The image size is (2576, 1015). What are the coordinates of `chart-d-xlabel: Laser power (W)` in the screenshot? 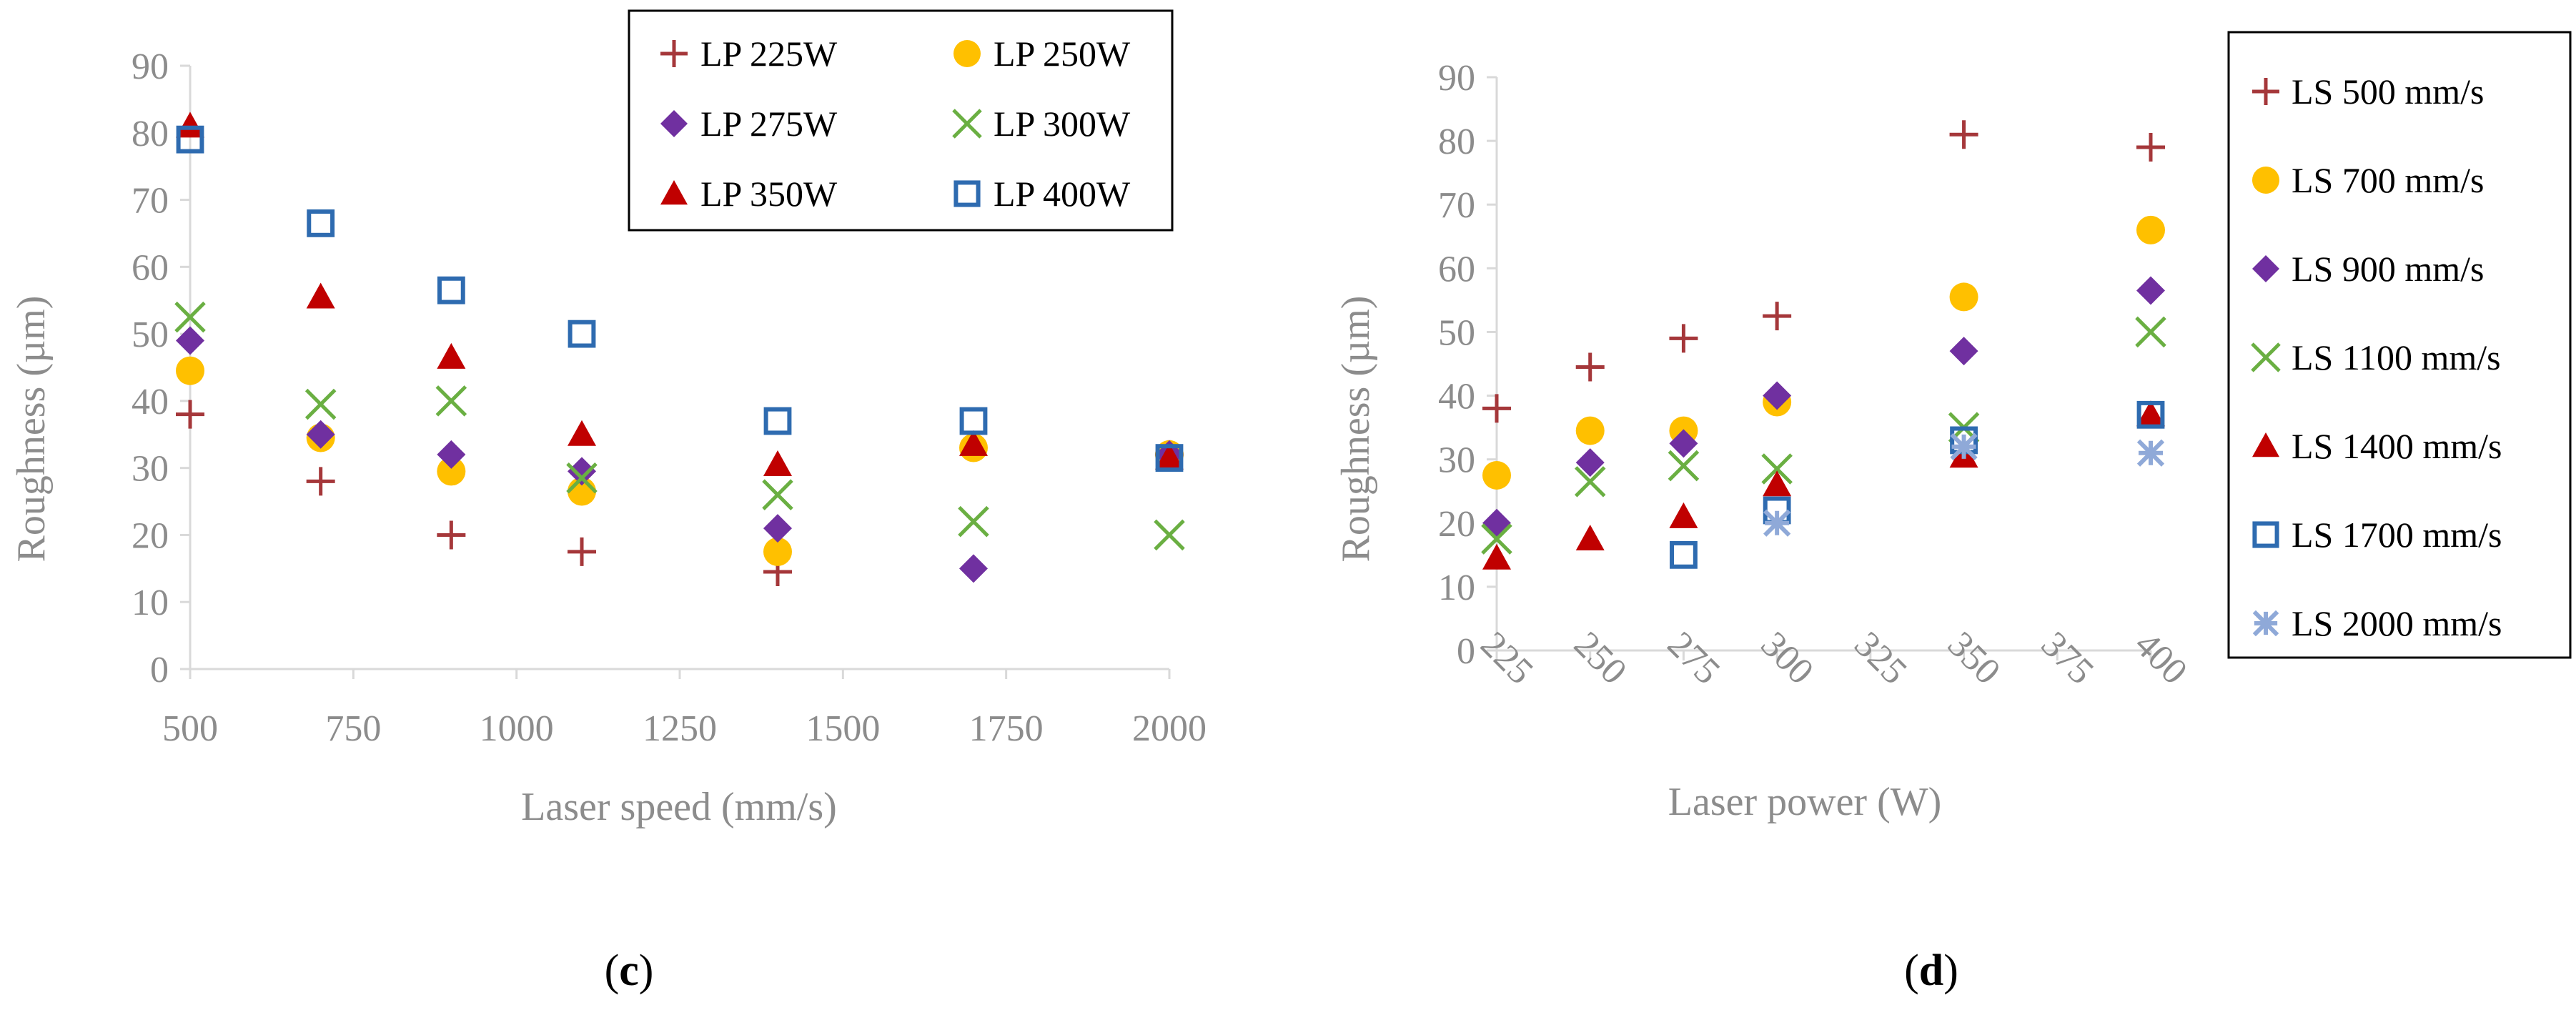 It's located at (1805, 802).